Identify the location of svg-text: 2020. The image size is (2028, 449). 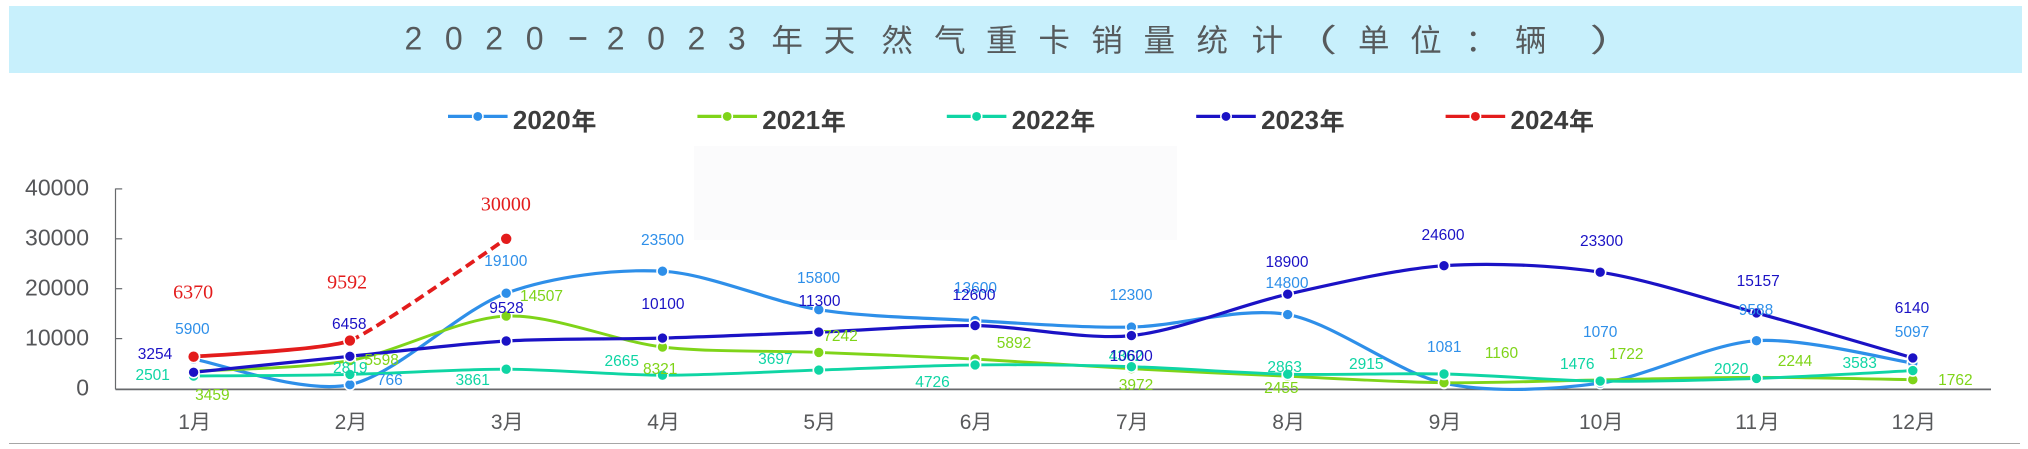
(542, 120).